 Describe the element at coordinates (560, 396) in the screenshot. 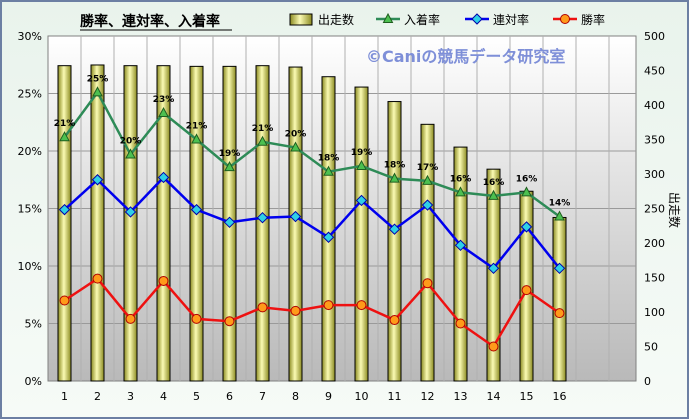

I see `x-tick-label: 16` at that location.